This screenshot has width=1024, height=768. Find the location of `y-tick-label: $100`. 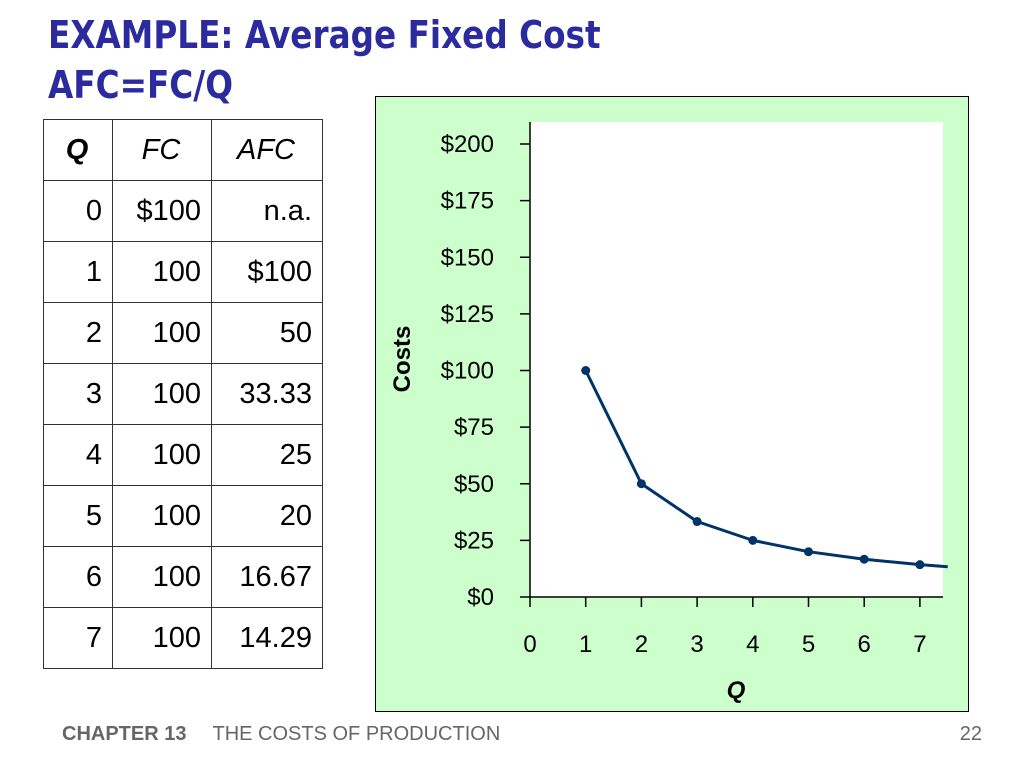

y-tick-label: $100 is located at coordinates (467, 371).